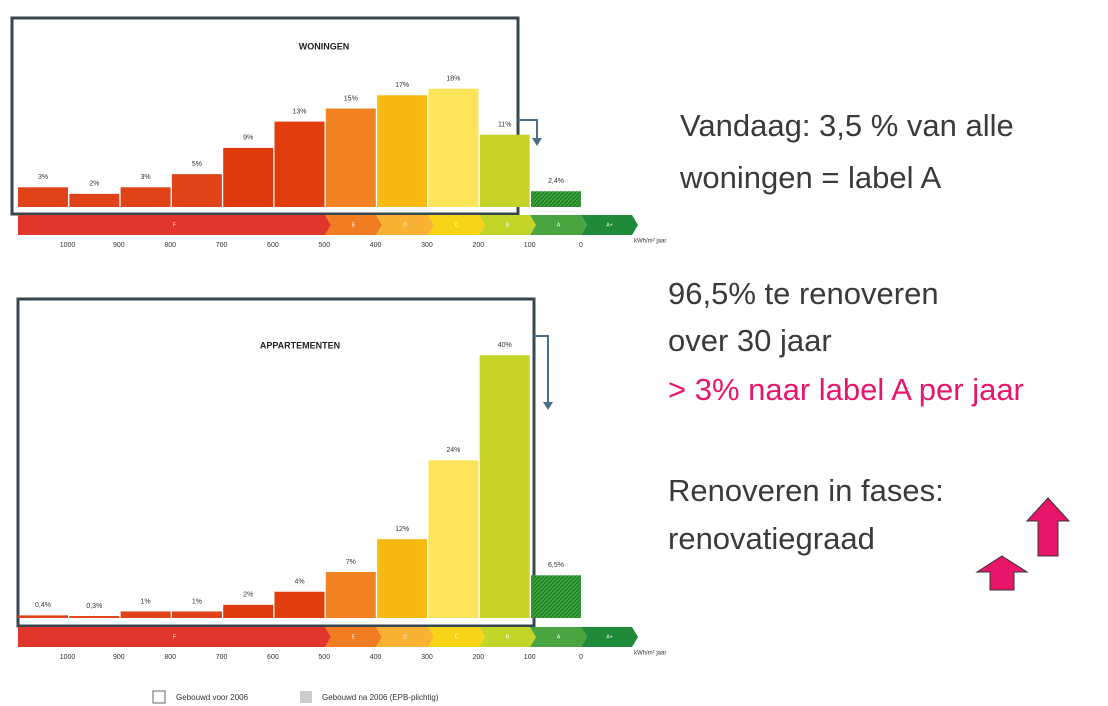 Image resolution: width=1108 pixels, height=706 pixels. I want to click on text: renovatiegraad, so click(771, 538).